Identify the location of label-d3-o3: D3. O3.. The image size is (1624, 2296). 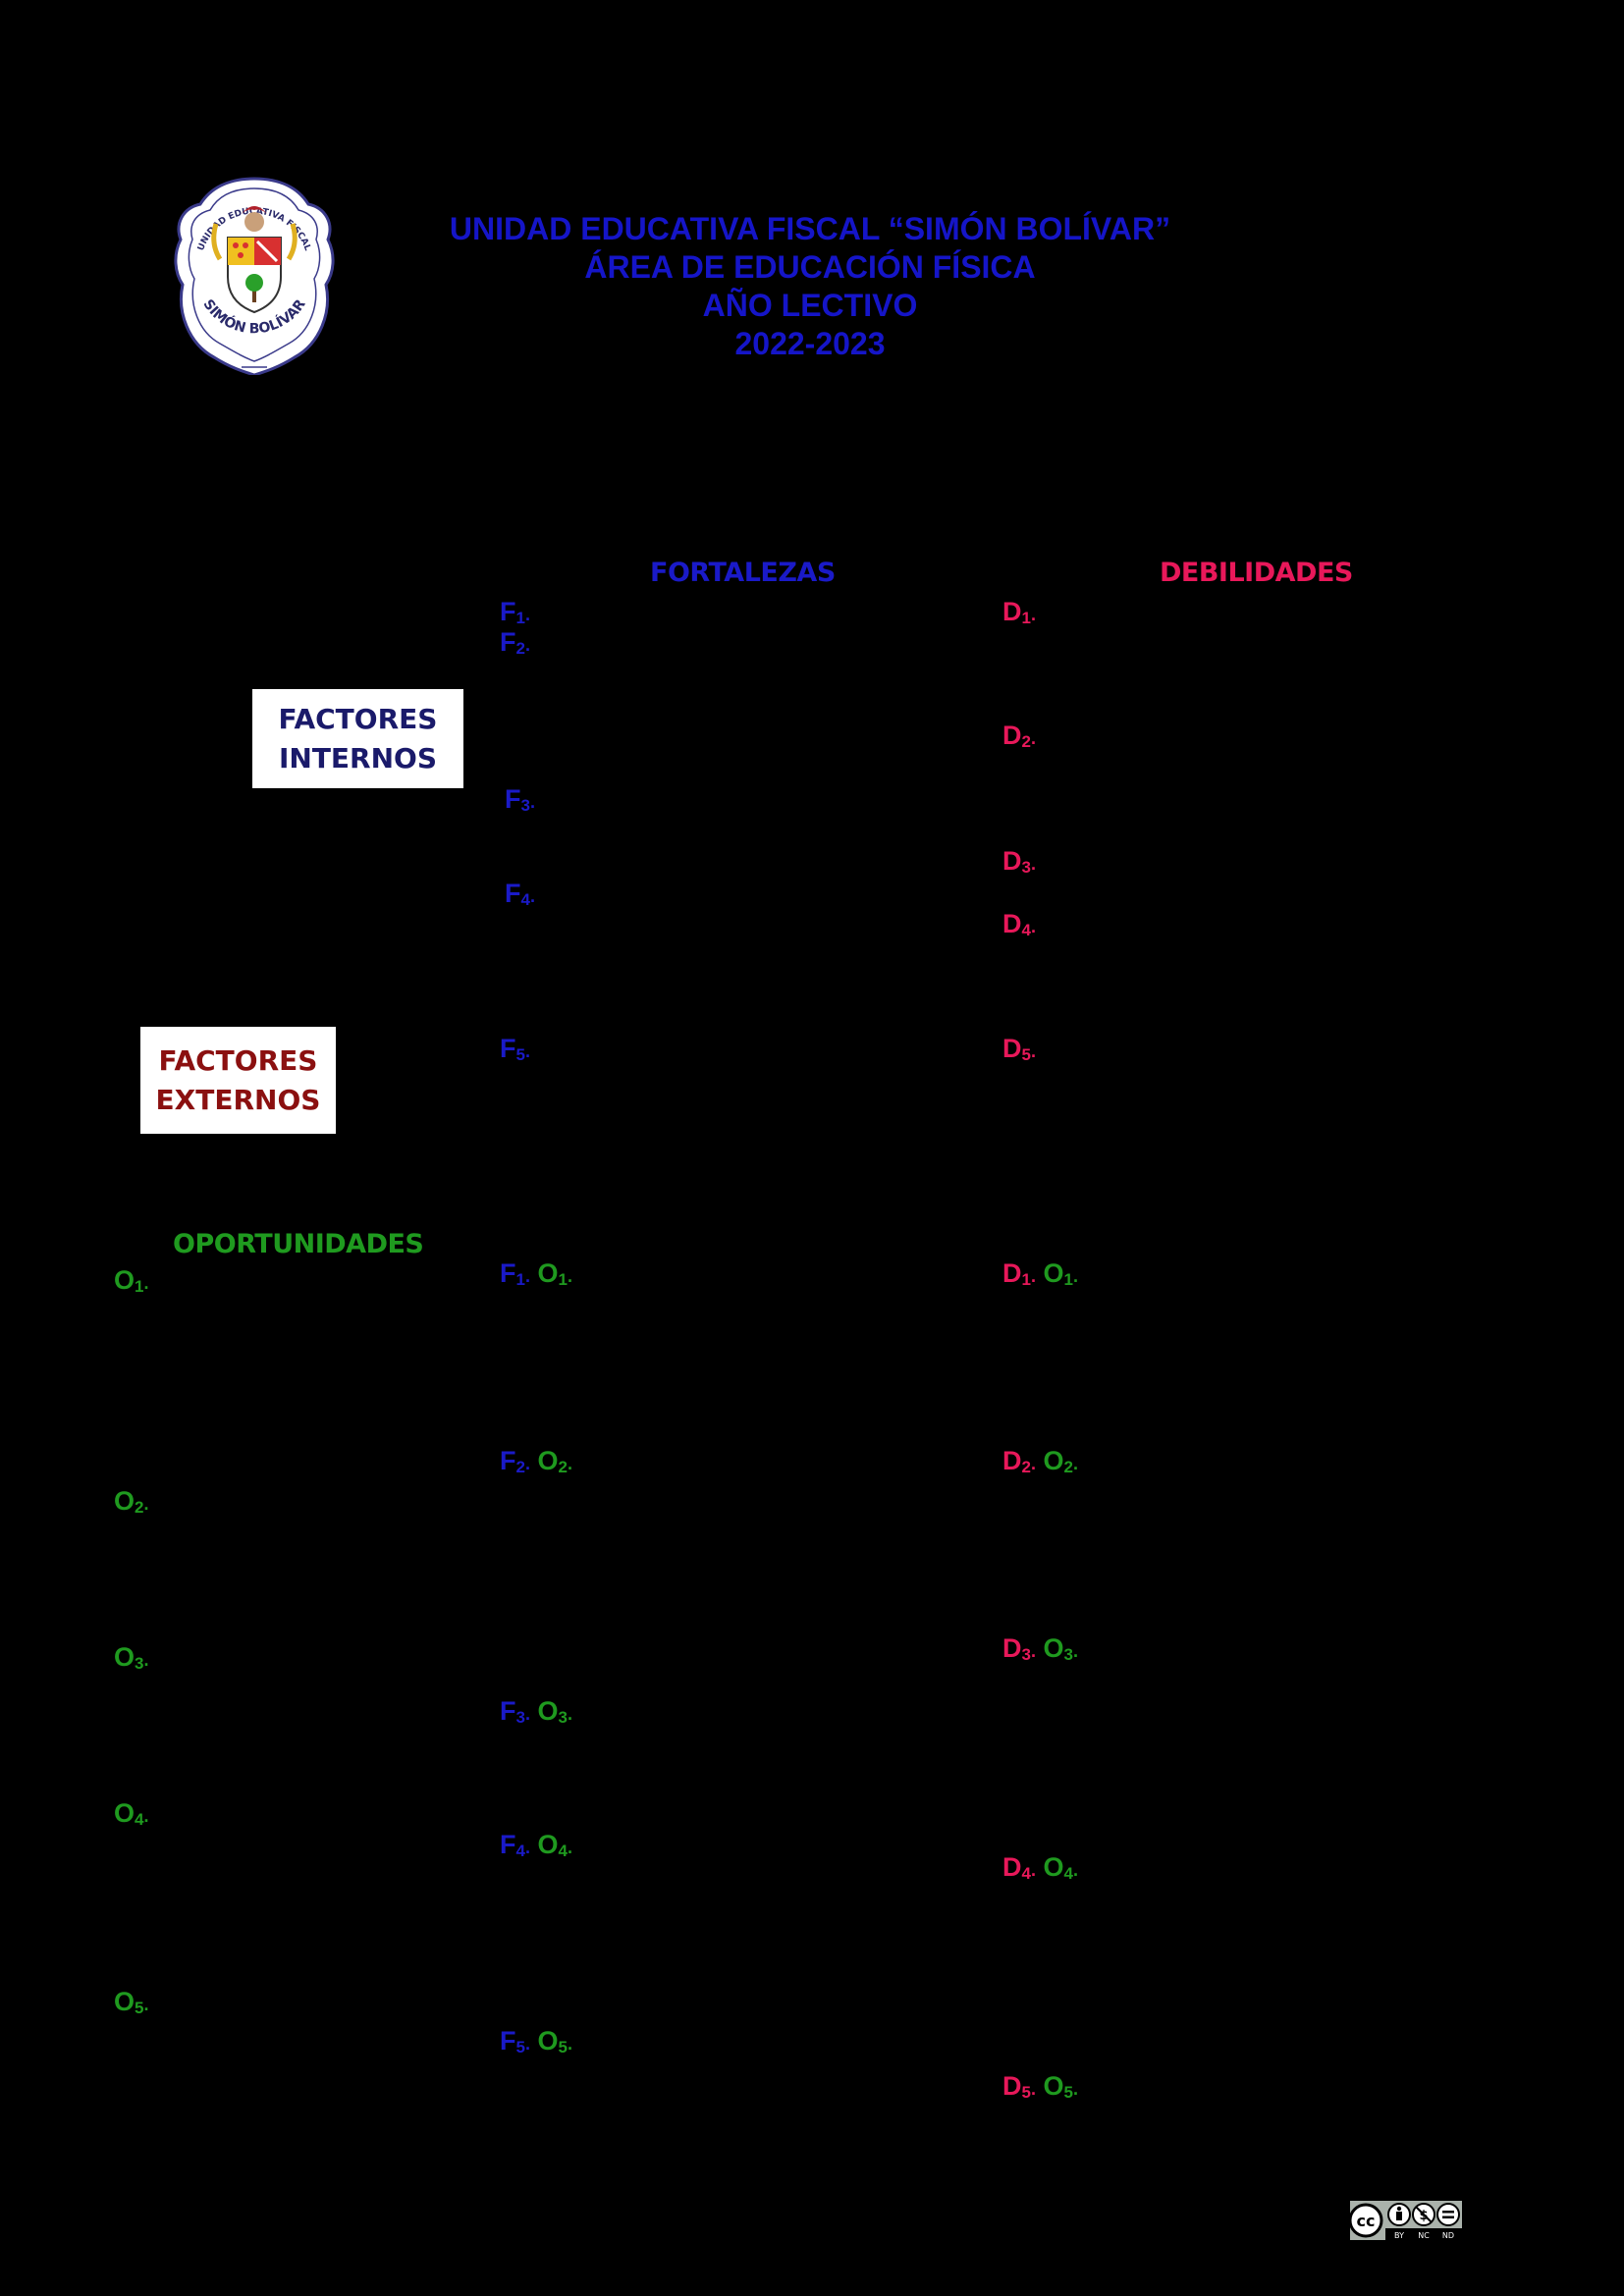
(1040, 1648).